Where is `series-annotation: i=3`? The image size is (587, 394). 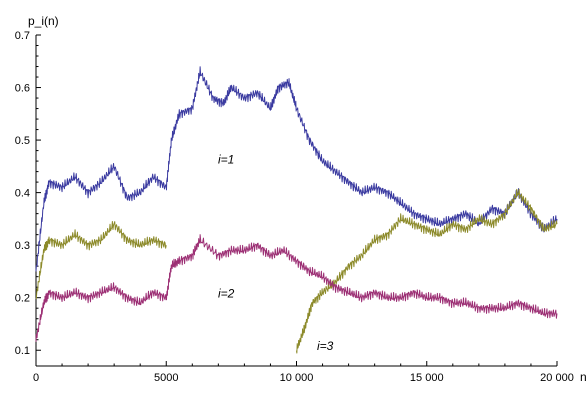
series-annotation: i=3 is located at coordinates (325, 346).